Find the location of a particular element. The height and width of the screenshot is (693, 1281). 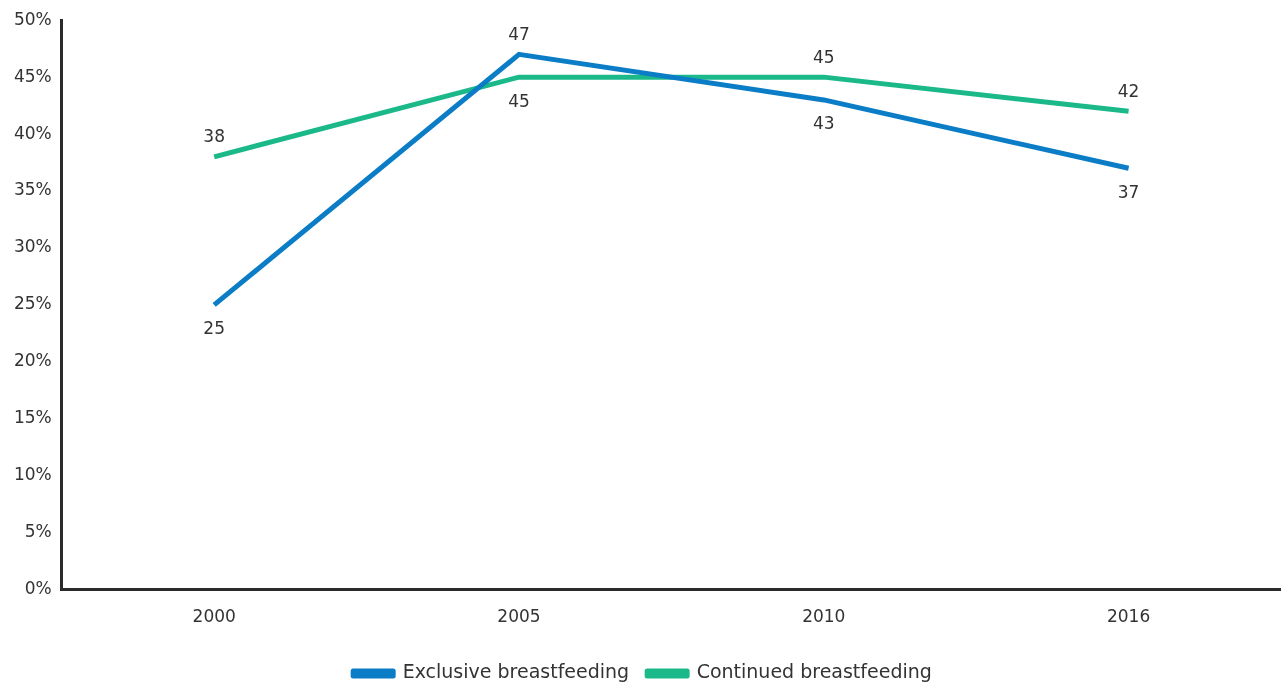

data-label: 37 is located at coordinates (1128, 191).